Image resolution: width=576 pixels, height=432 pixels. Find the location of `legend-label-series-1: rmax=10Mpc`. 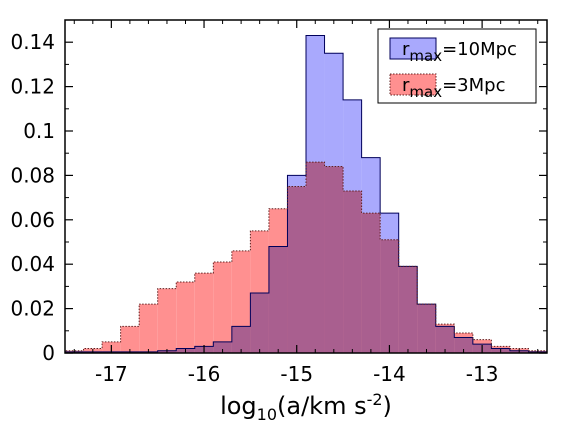

legend-label-series-1: rmax=10Mpc is located at coordinates (459, 52).